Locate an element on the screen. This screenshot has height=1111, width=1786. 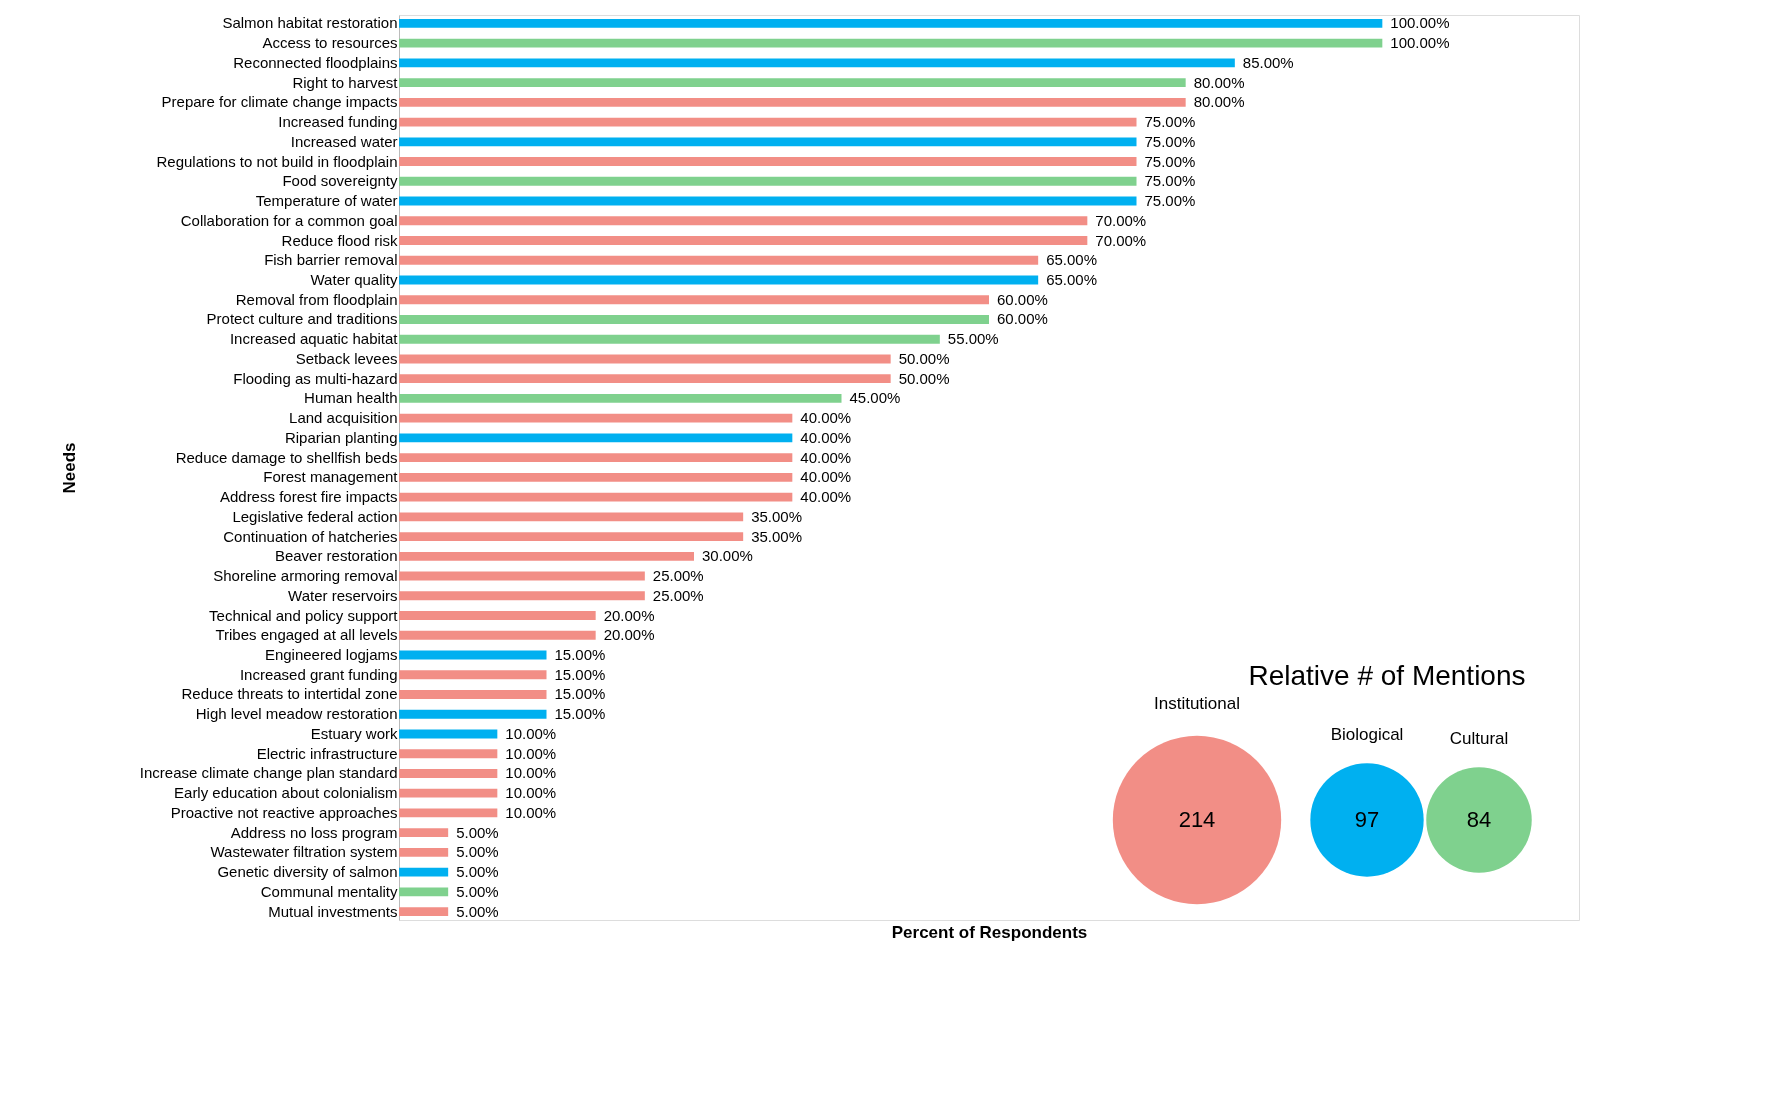
y-tick-label: Continuation of hatcheries is located at coordinates (310, 536).